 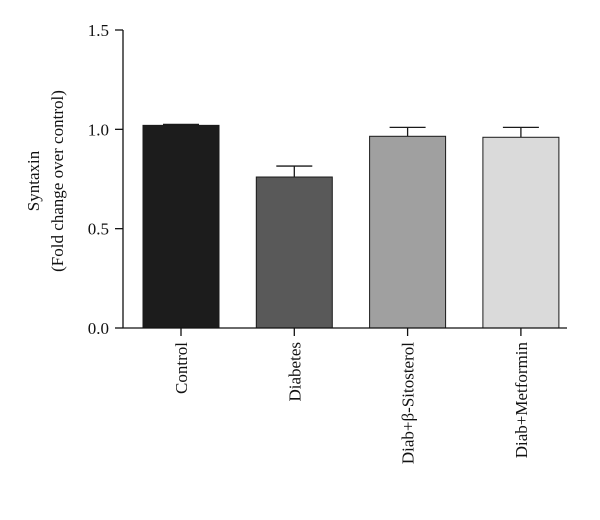 What do you see at coordinates (294, 371) in the screenshot?
I see `x-tick-label: Diabetes` at bounding box center [294, 371].